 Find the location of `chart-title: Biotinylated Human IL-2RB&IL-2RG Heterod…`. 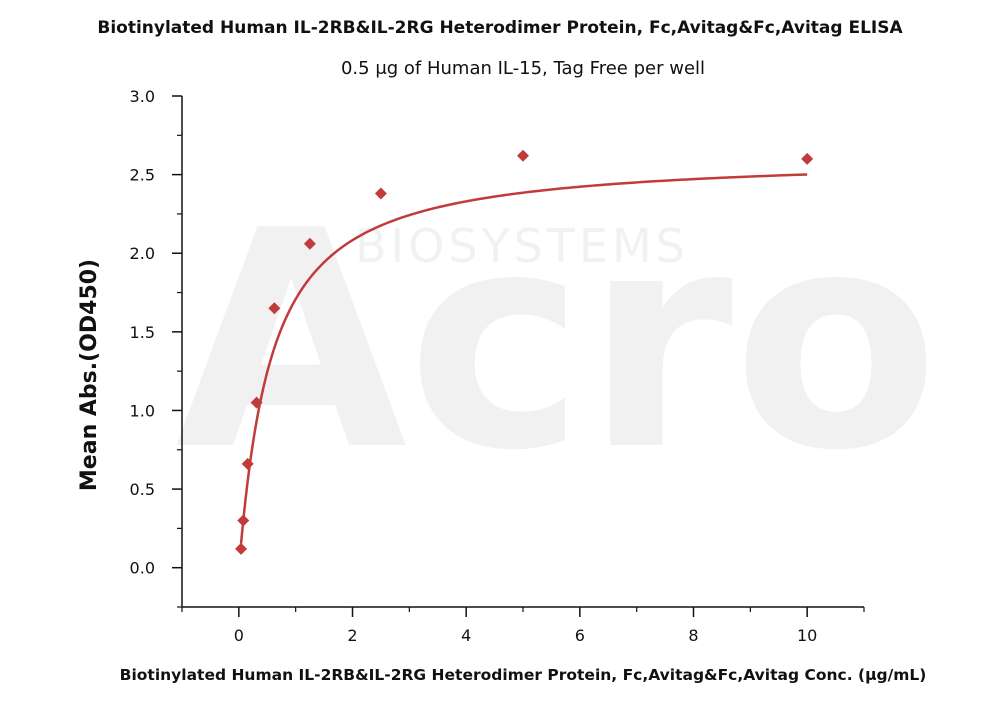

chart-title: Biotinylated Human IL-2RB&IL-2RG Heterod… is located at coordinates (500, 28).